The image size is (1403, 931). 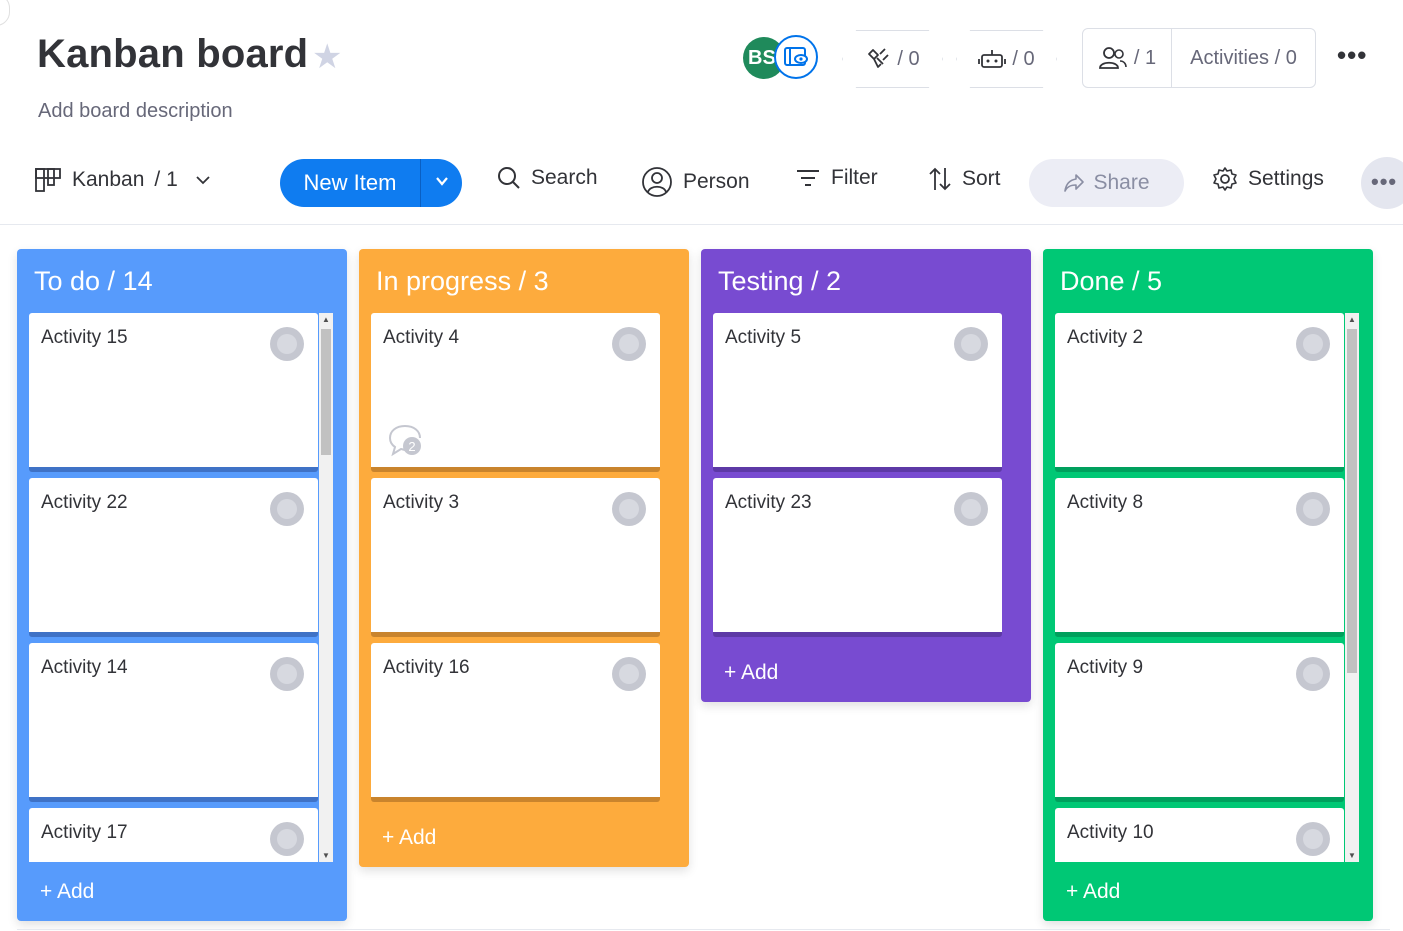 I want to click on card: Activity 17, so click(x=173, y=835).